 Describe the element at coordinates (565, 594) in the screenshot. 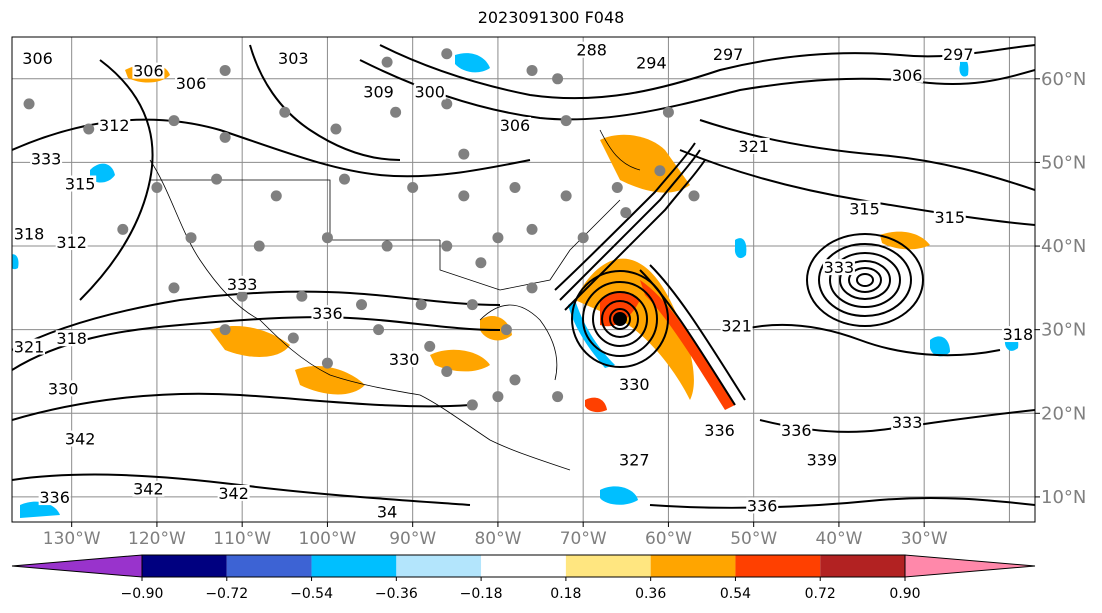

I see `colorbar-label: 0.18` at that location.